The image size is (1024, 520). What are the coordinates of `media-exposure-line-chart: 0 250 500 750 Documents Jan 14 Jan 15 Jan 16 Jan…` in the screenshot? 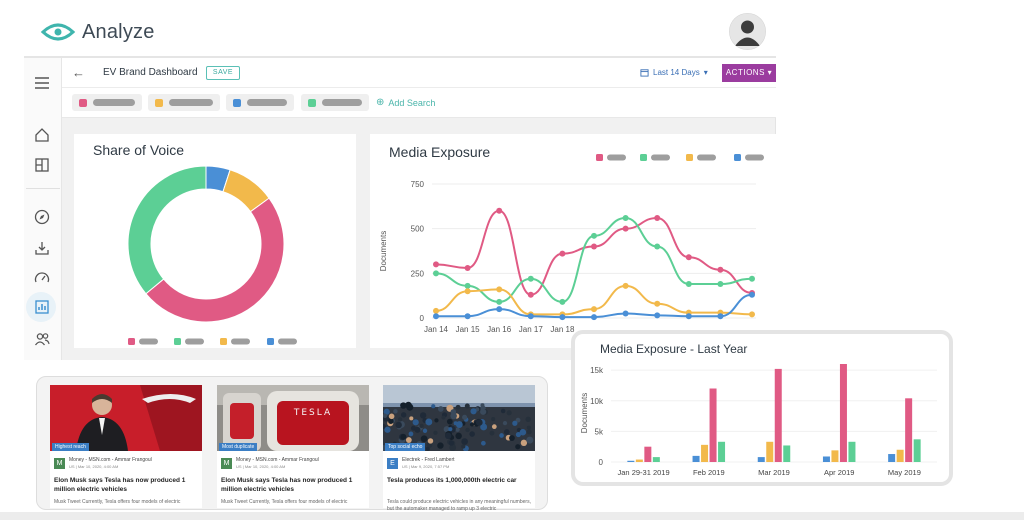 It's located at (573, 260).